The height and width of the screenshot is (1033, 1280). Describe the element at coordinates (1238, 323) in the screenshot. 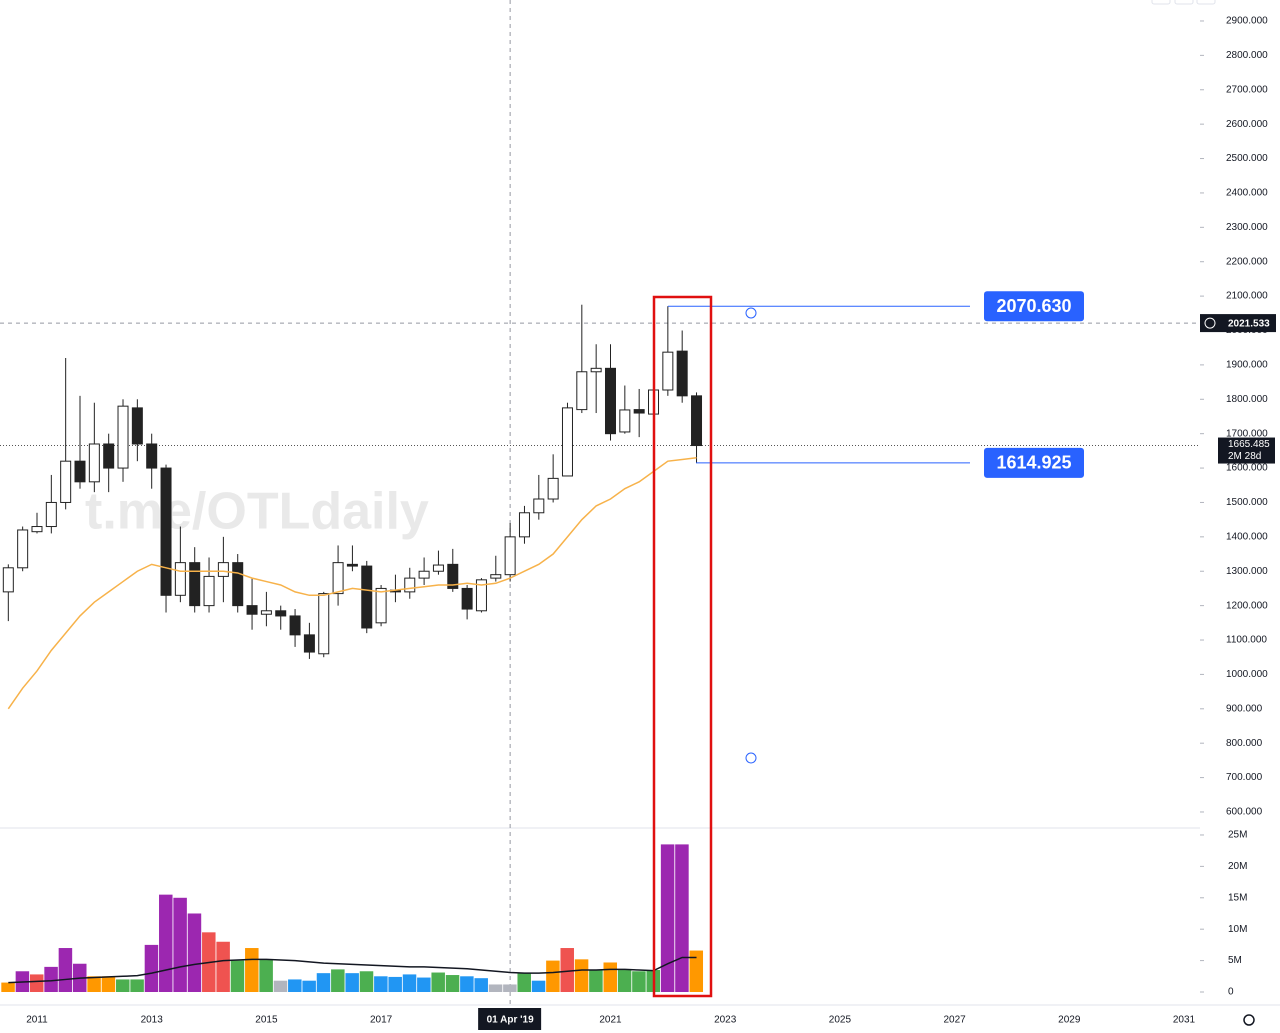

I see `crosshair-y-box` at that location.